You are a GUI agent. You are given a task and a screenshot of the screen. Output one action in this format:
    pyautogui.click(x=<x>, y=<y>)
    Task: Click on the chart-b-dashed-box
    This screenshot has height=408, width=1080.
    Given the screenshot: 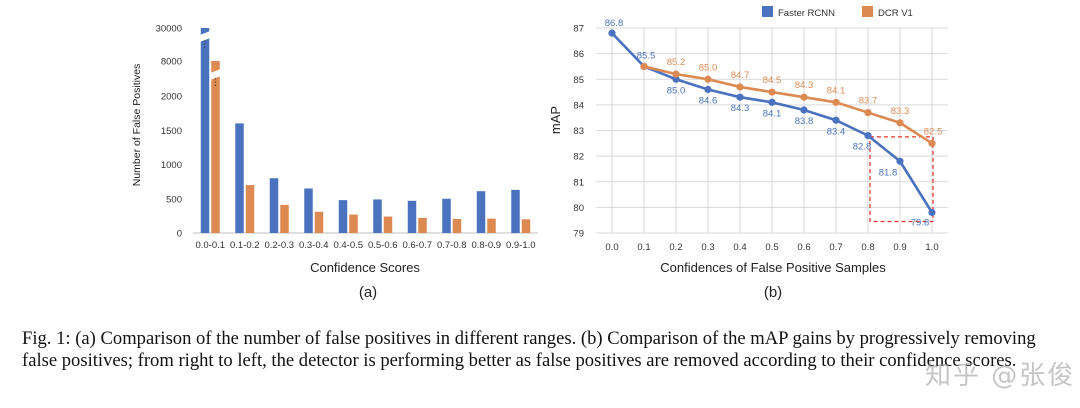 What is the action you would take?
    pyautogui.click(x=901, y=179)
    